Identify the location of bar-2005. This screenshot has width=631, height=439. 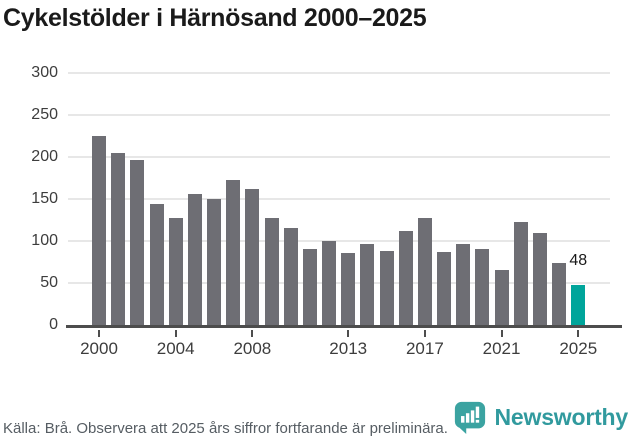
(194, 259).